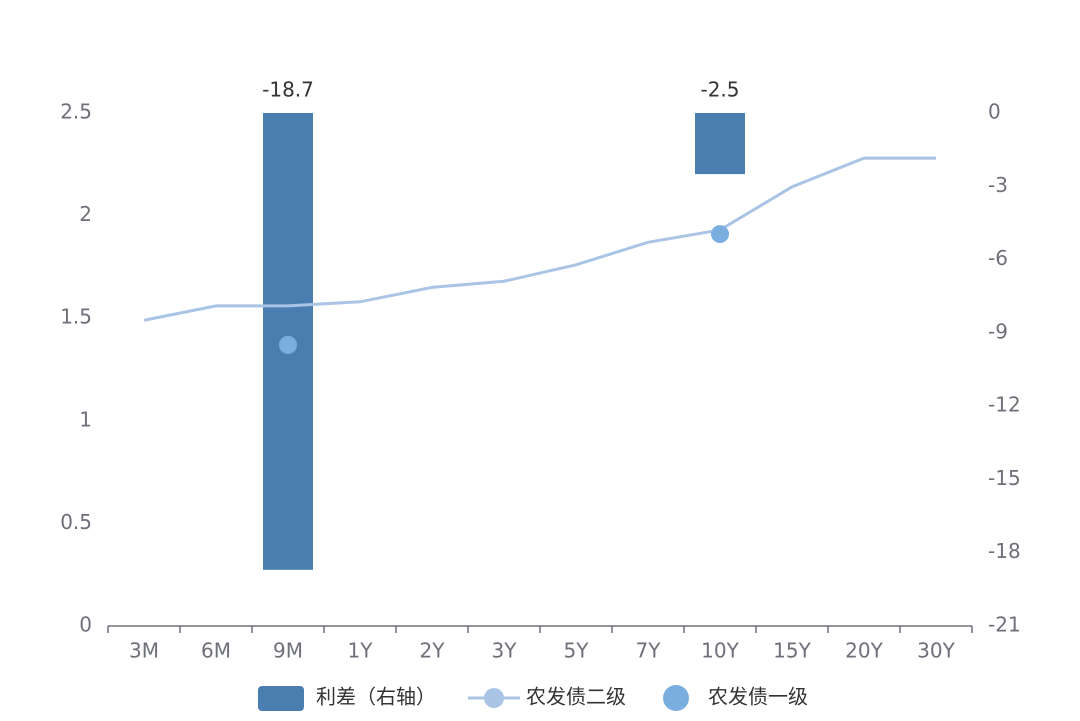 Image resolution: width=1080 pixels, height=721 pixels. I want to click on y2-tick-label: -9, so click(998, 331).